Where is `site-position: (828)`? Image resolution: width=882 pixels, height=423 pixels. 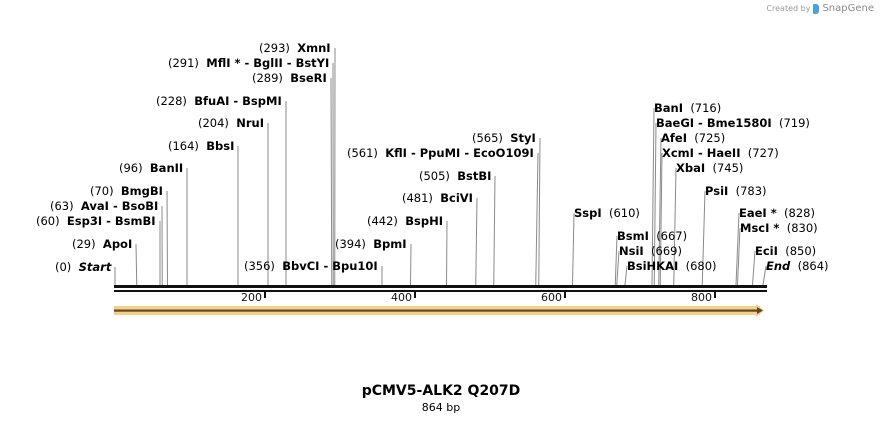
site-position: (828) is located at coordinates (799, 213).